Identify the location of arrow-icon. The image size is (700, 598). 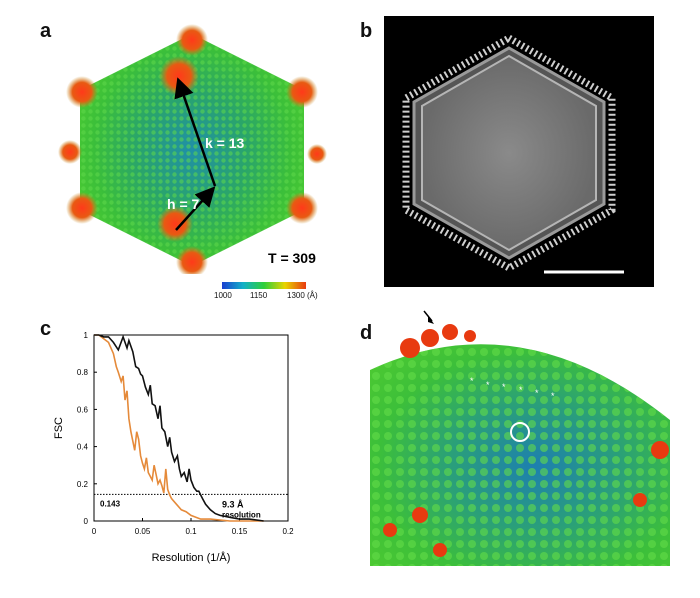
(431, 319).